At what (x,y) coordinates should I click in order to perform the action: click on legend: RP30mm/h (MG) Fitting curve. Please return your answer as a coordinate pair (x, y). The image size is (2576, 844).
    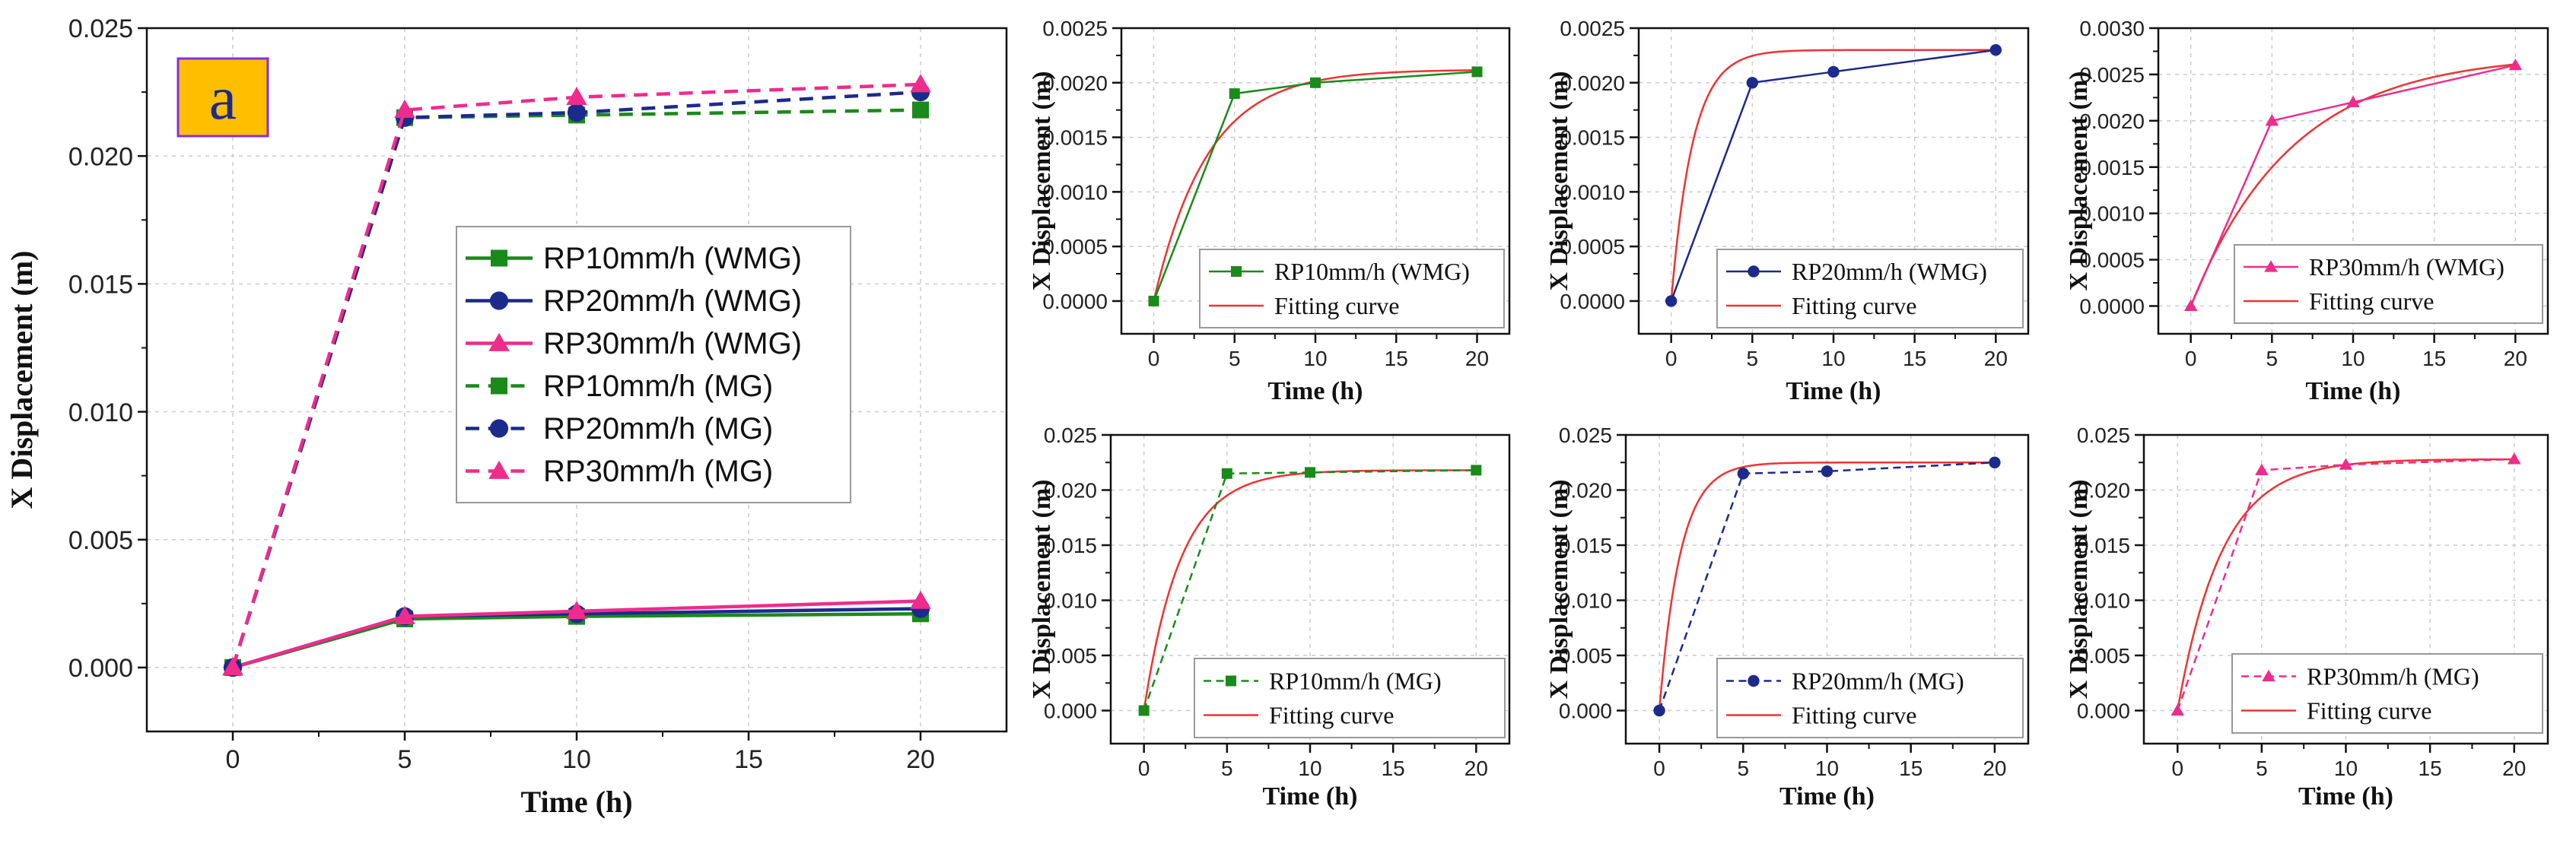
    Looking at the image, I should click on (2387, 693).